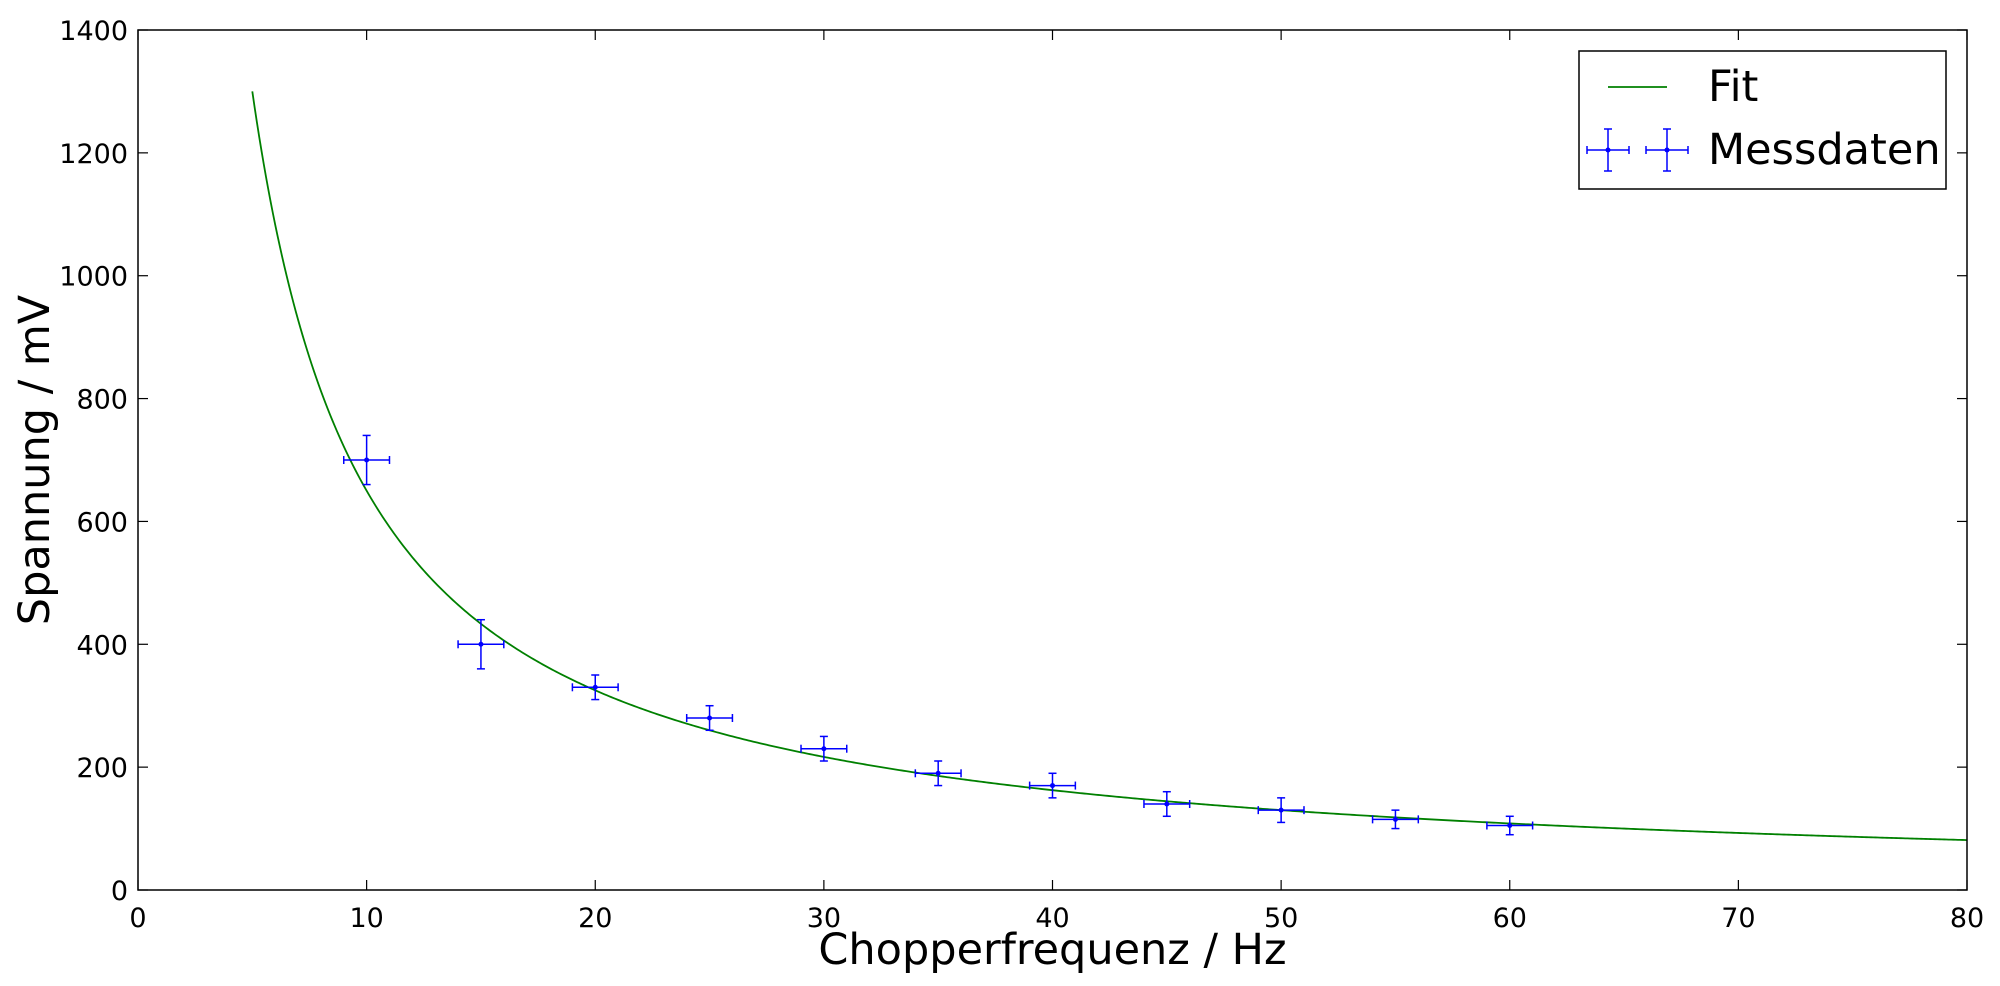  I want to click on y-tick-label: 400, so click(102, 645).